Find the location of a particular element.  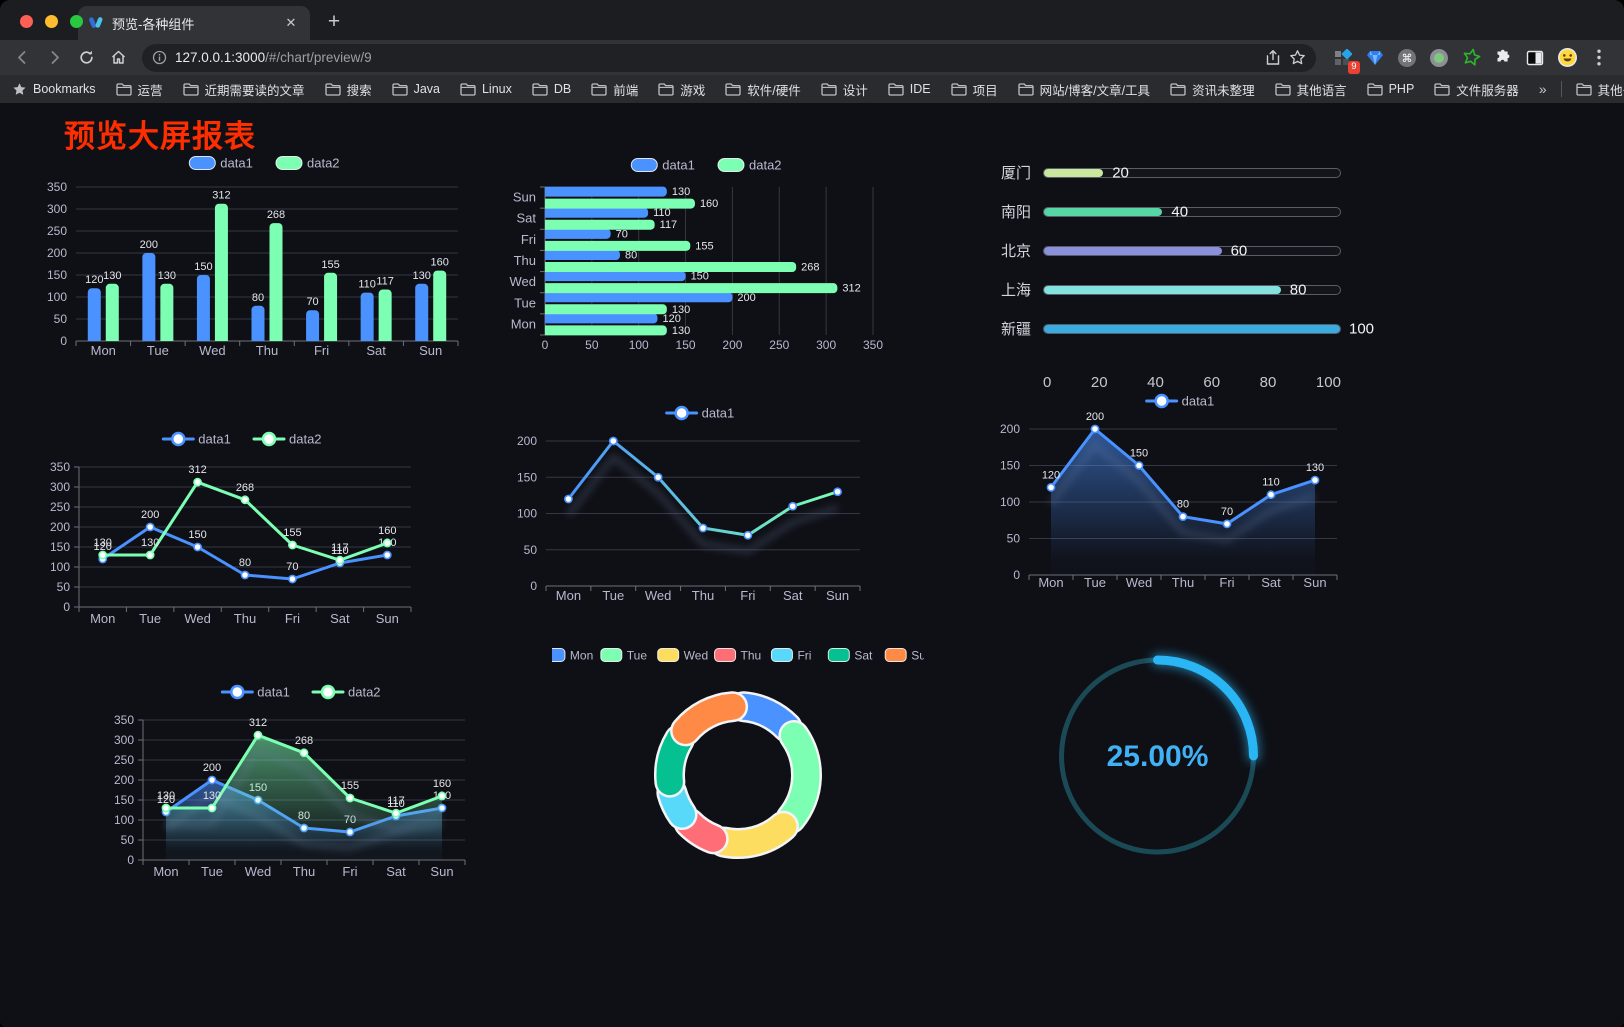

traffic-lights is located at coordinates (51, 21).